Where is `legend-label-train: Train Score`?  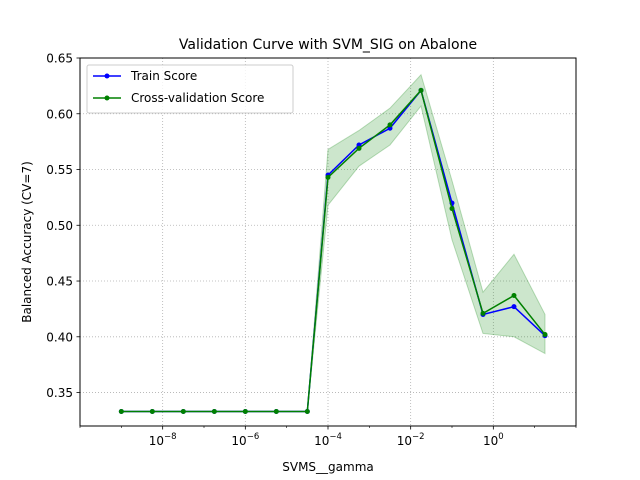
legend-label-train: Train Score is located at coordinates (163, 76).